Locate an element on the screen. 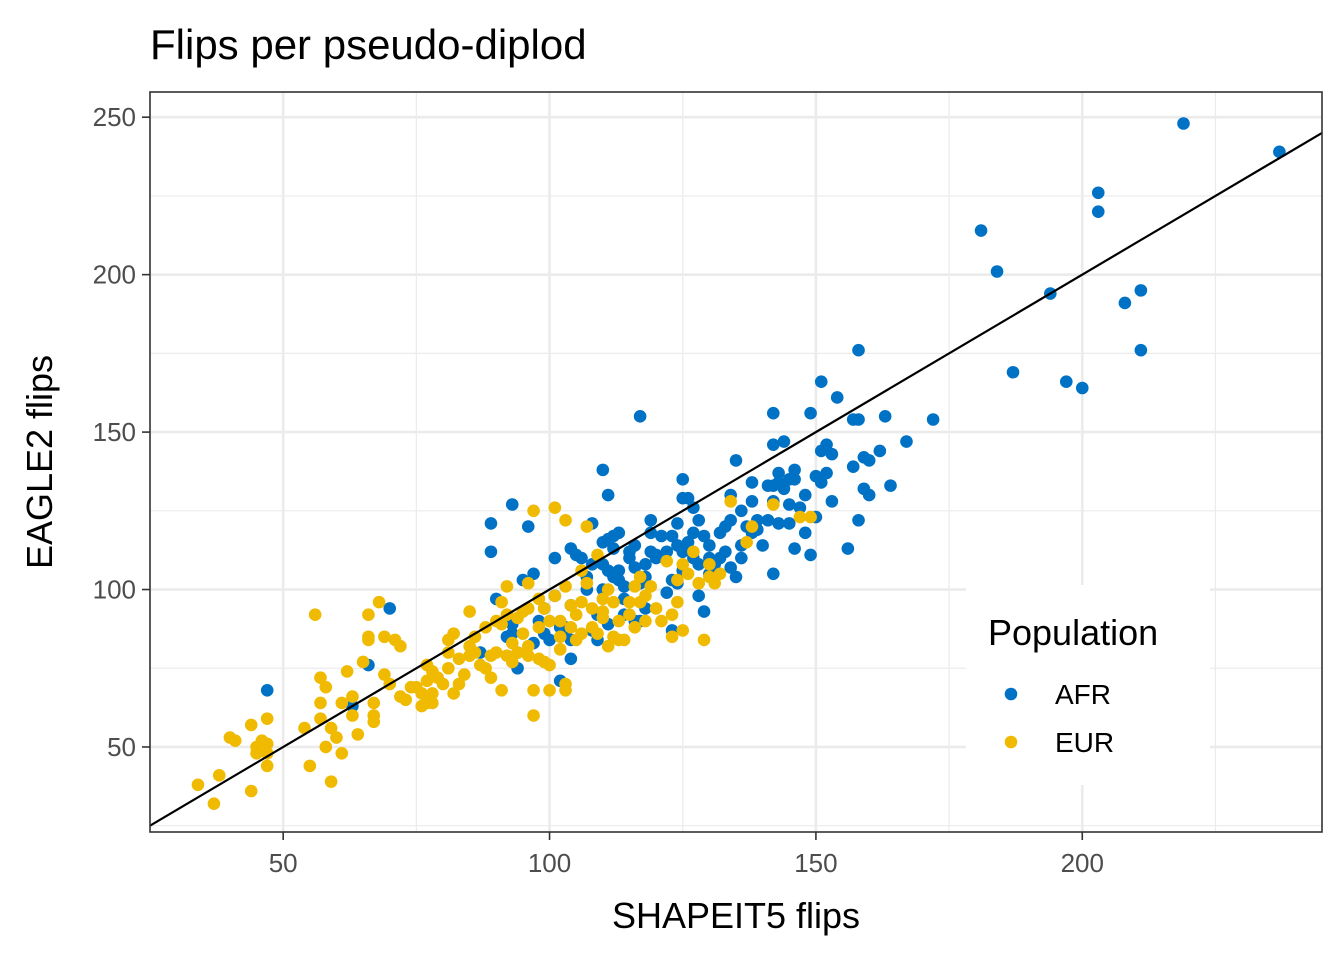  x-tick-label: 150 is located at coordinates (815, 863).